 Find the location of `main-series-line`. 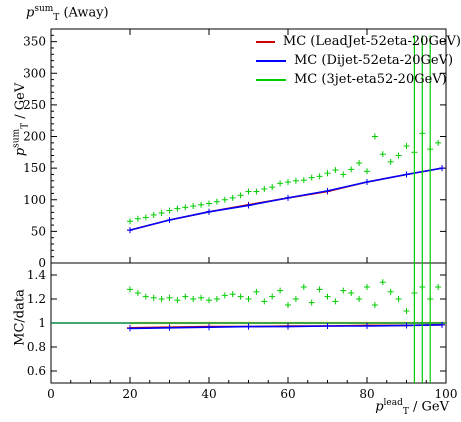

main-series-line is located at coordinates (286, 199).